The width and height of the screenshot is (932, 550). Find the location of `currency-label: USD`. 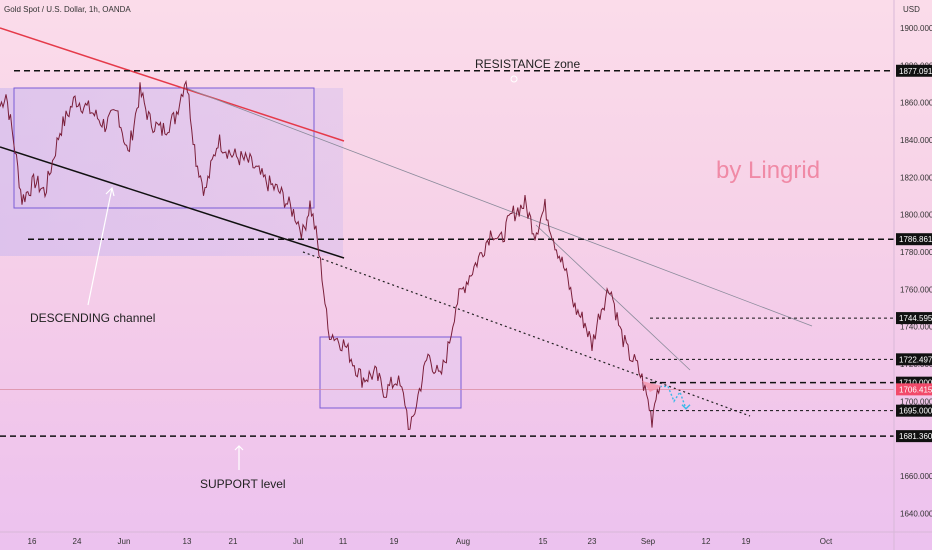

currency-label: USD is located at coordinates (911, 9).